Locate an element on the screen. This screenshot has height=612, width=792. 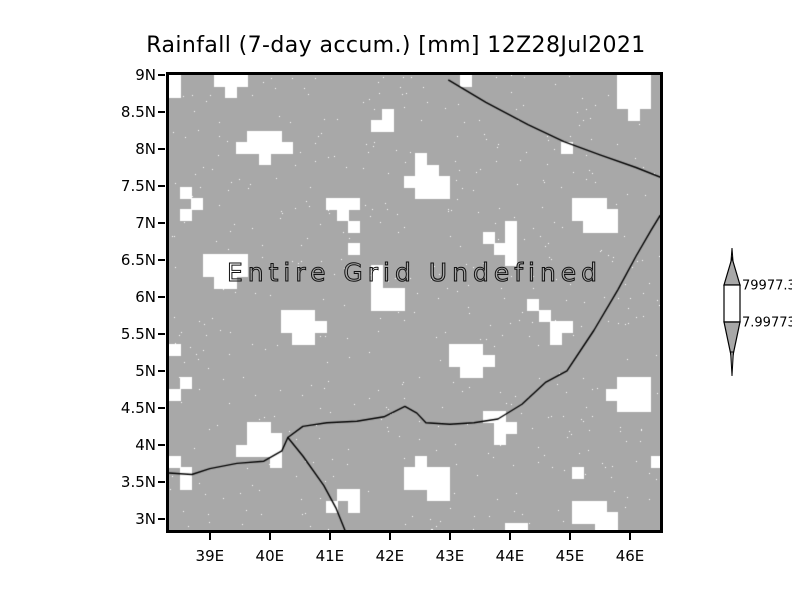
y-axis: 9N 8.5N 8N 7.5N 7N 6.5N 6N 5.5N 5N 4.5N 4N 3.5N 3N is located at coordinates (112, 306).